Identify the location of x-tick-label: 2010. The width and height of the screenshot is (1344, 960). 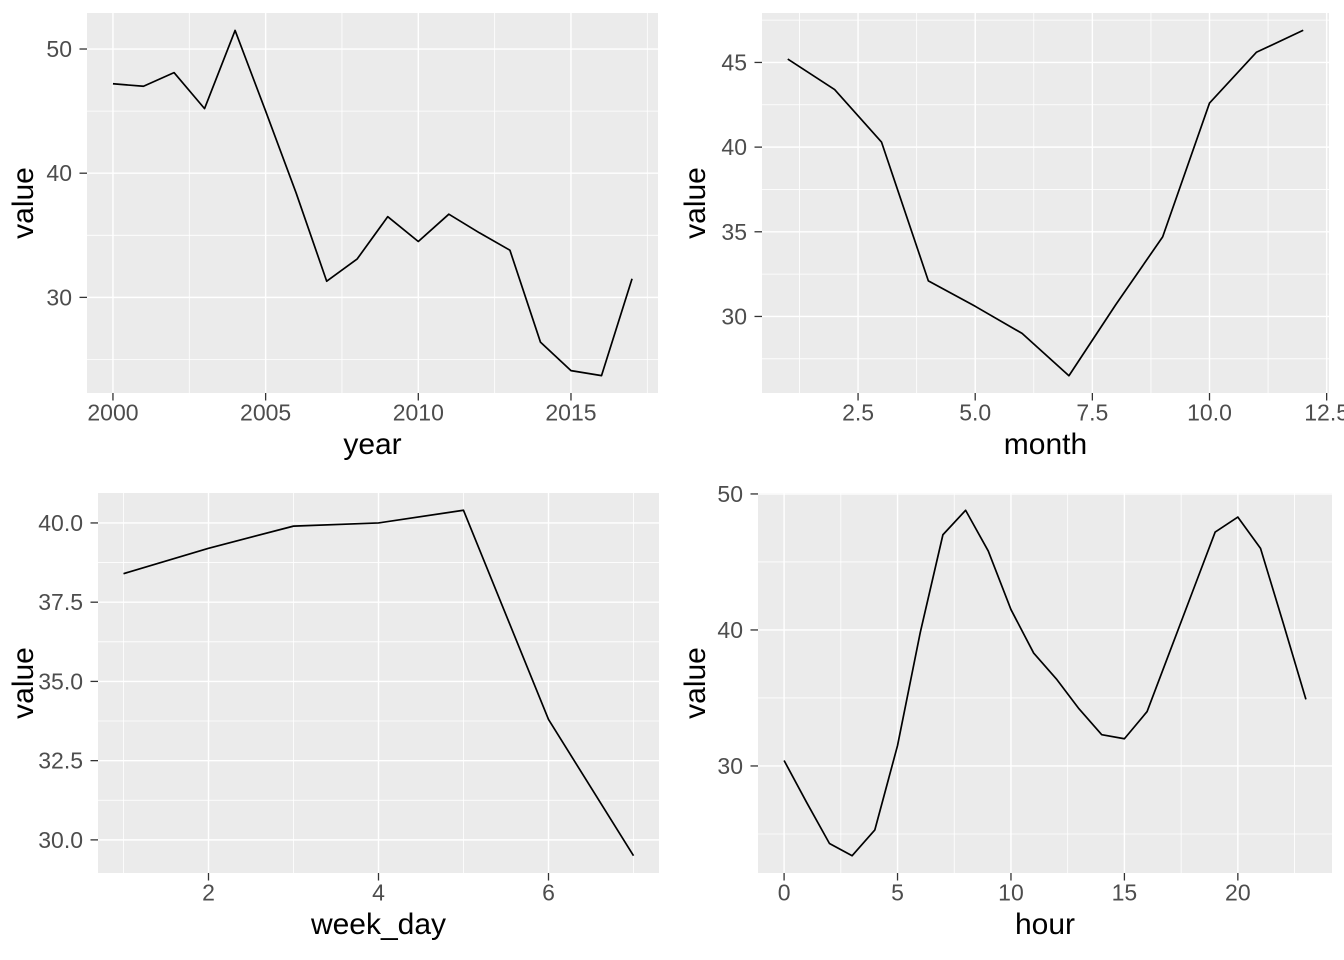
(418, 413).